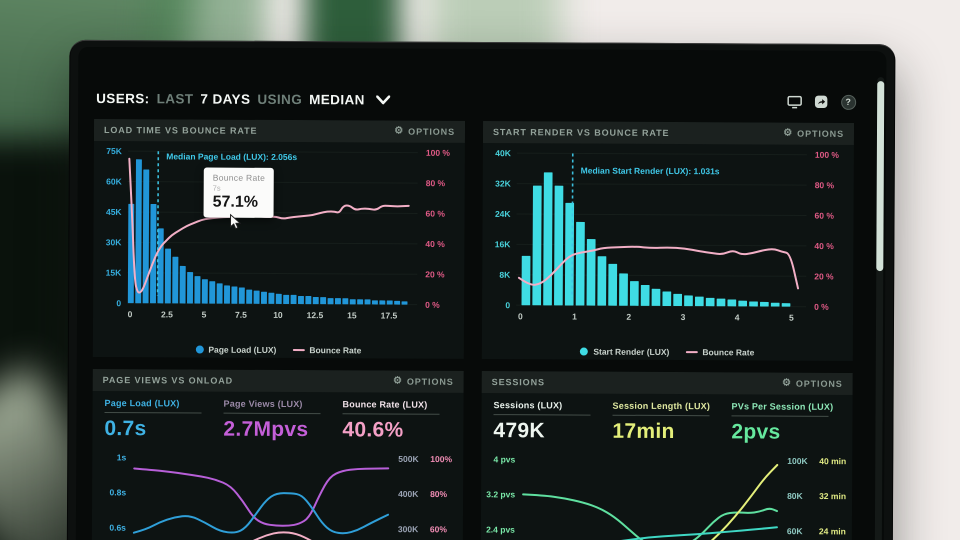 This screenshot has height=540, width=960. Describe the element at coordinates (123, 98) in the screenshot. I see `header-segment: USERS:` at that location.